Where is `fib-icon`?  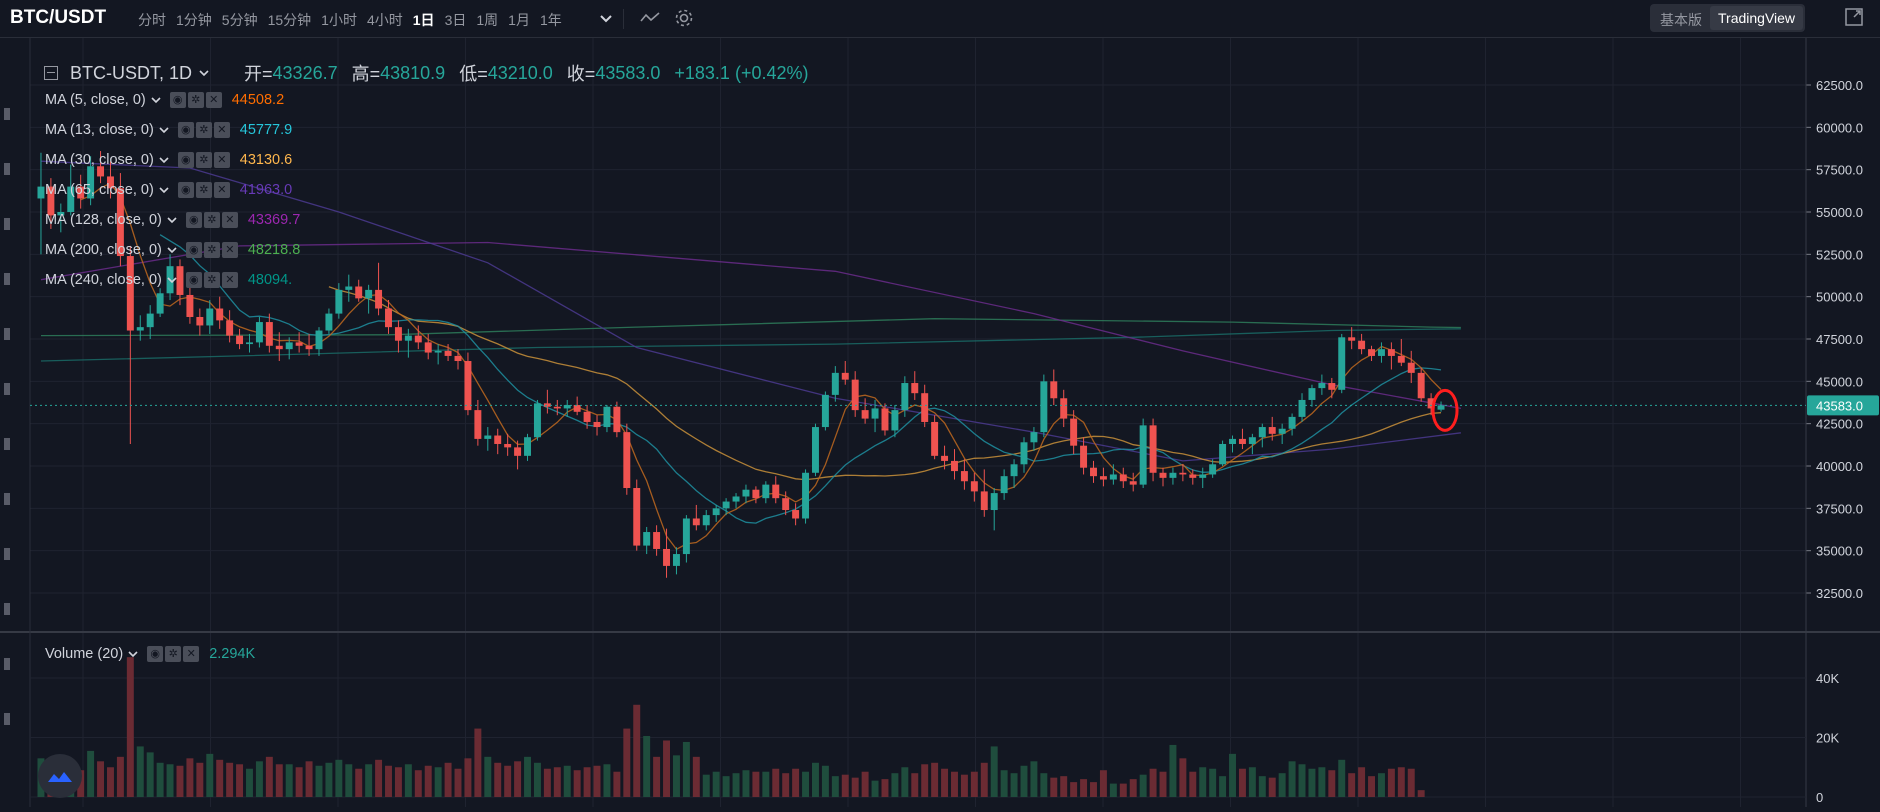
fib-icon is located at coordinates (7, 224).